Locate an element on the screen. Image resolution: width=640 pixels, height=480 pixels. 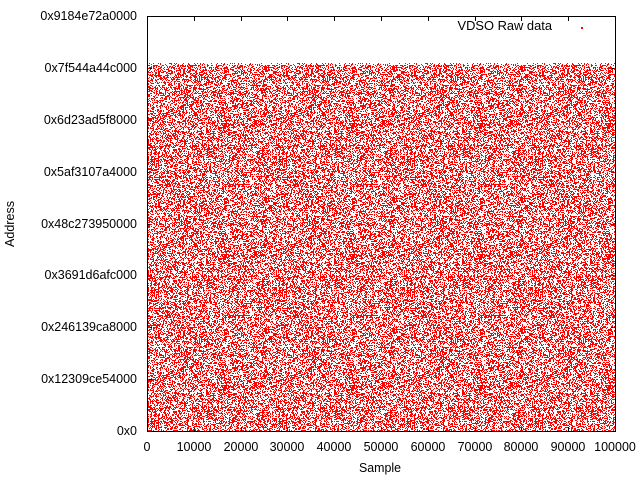
svg-text: Sample is located at coordinates (380, 468).